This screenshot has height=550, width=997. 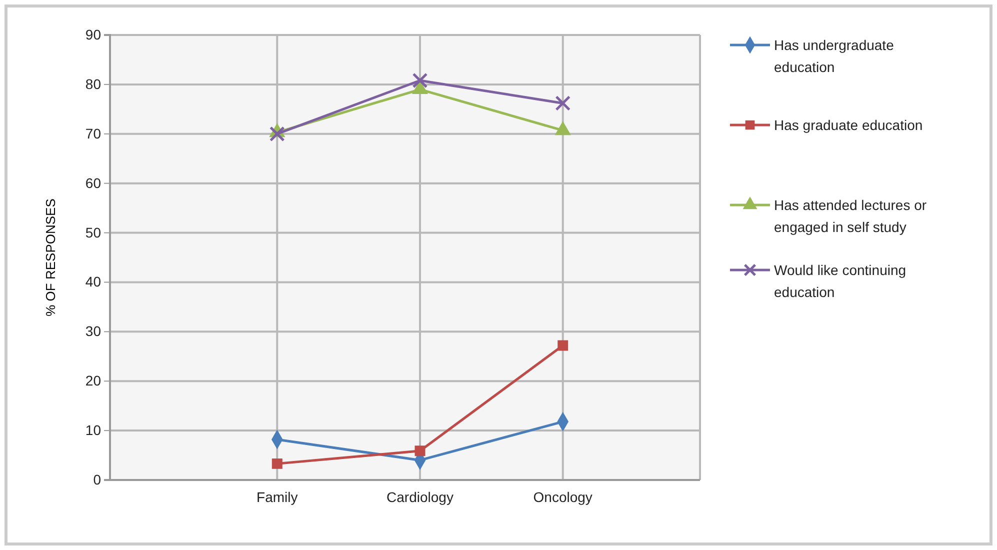 What do you see at coordinates (93, 232) in the screenshot?
I see `y-tick-label: 50` at bounding box center [93, 232].